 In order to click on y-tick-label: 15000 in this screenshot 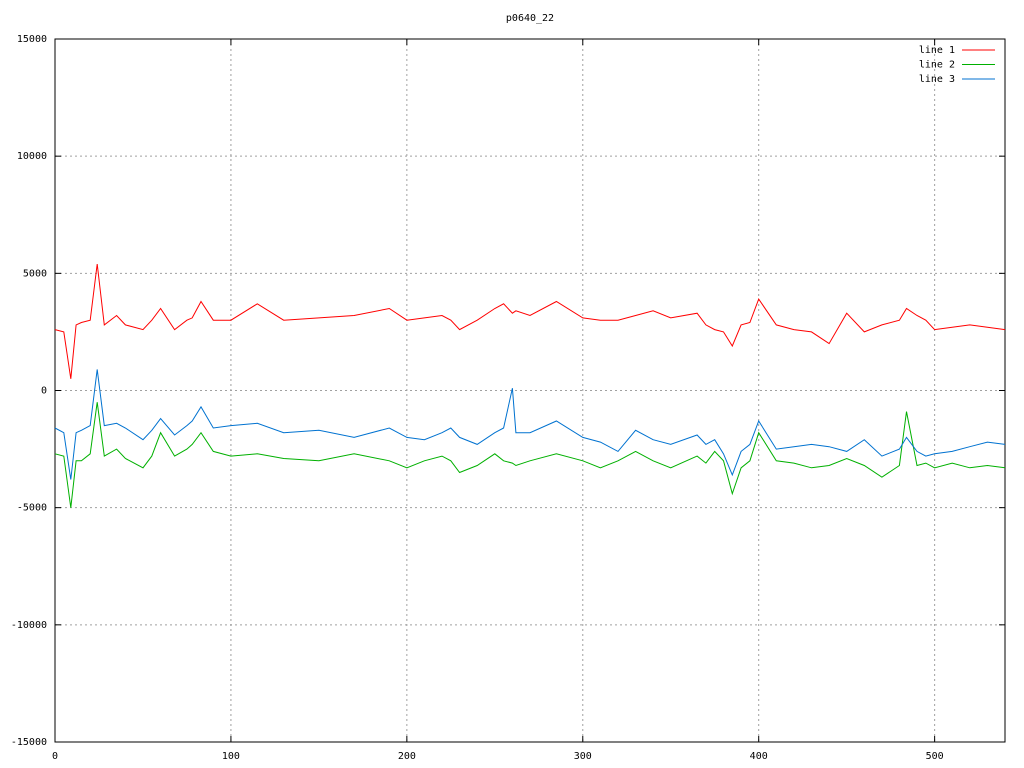, I will do `click(32, 39)`.